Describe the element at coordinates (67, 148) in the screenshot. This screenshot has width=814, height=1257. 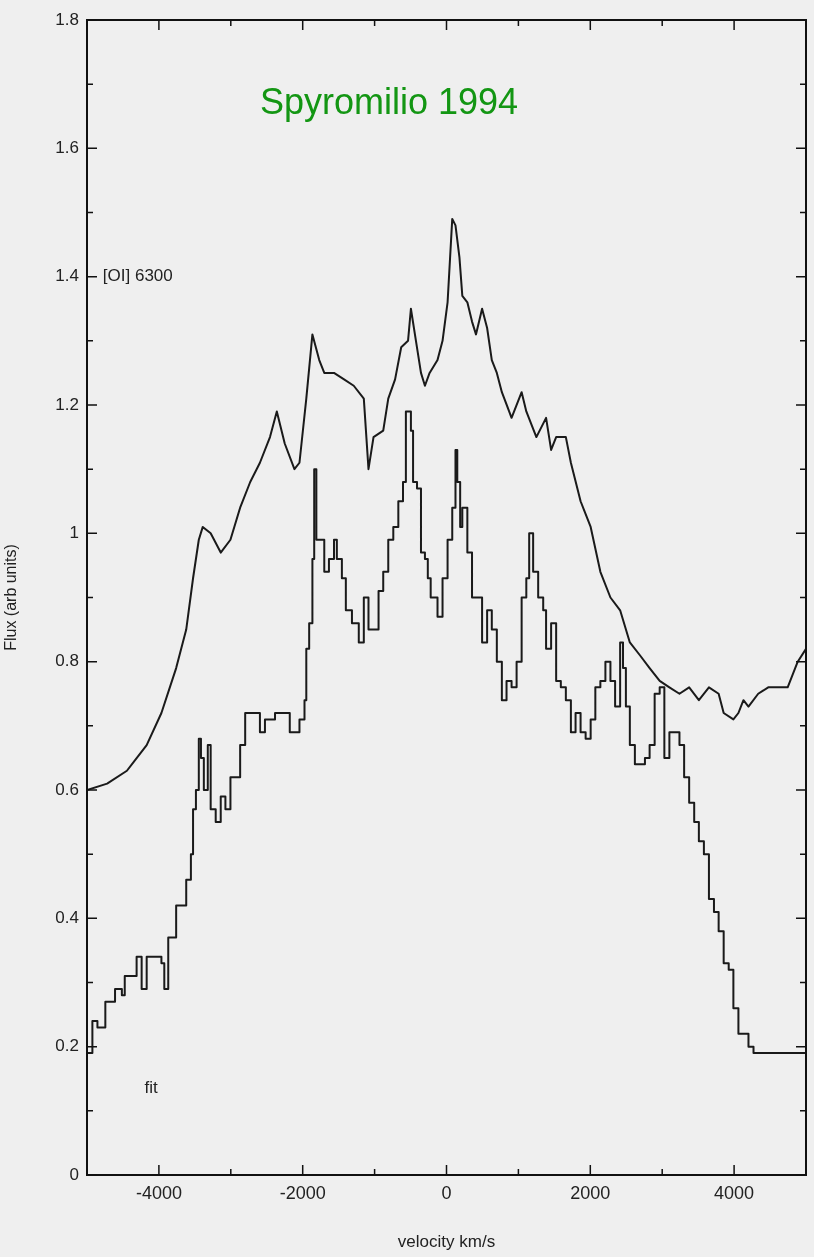
I see `y-tick-label: 1.6` at that location.